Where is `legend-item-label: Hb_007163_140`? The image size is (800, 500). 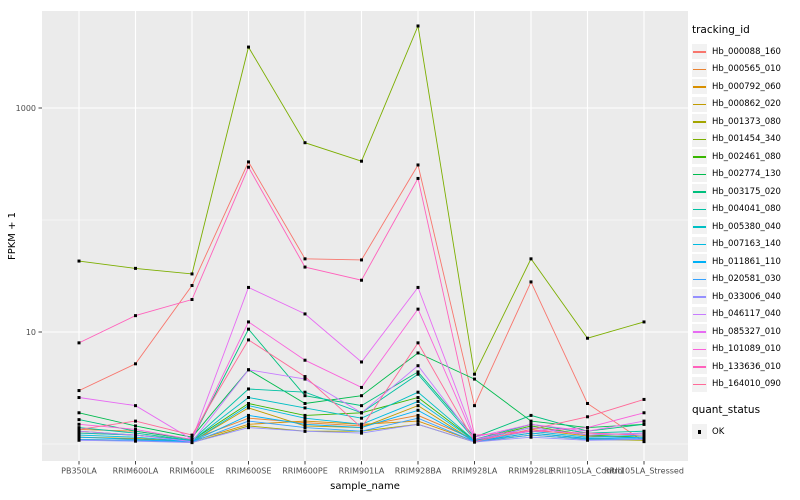
legend-item-label: Hb_007163_140 is located at coordinates (746, 244).